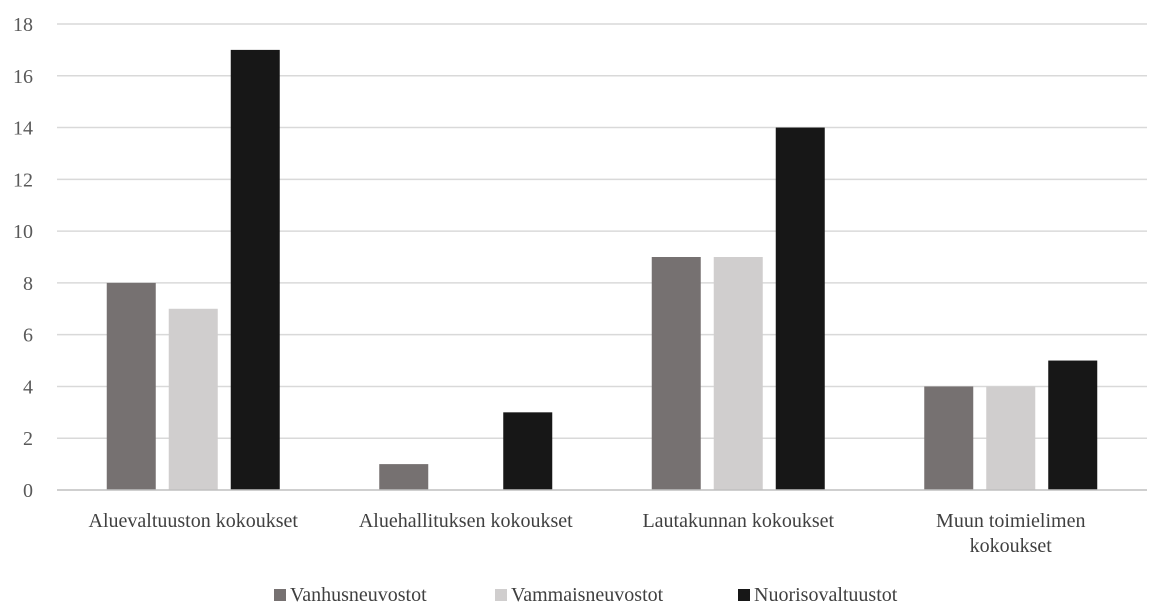 The width and height of the screenshot is (1157, 605). I want to click on y-tick-label: 12, so click(23, 180).